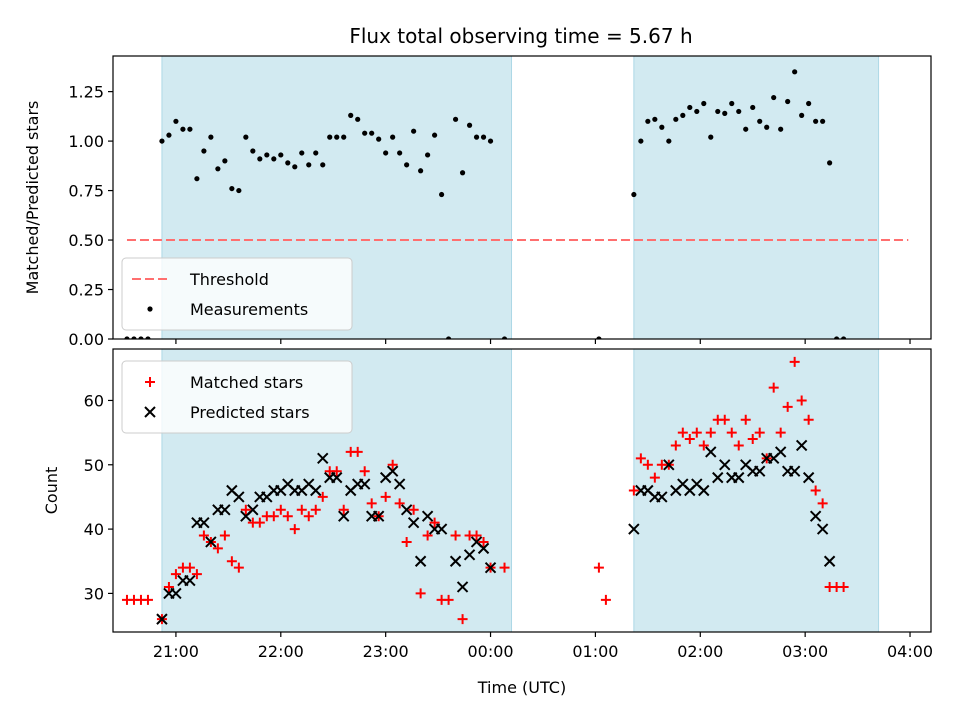 The height and width of the screenshot is (720, 960). Describe the element at coordinates (150, 382) in the screenshot. I see `legend-matched-swatch` at that location.